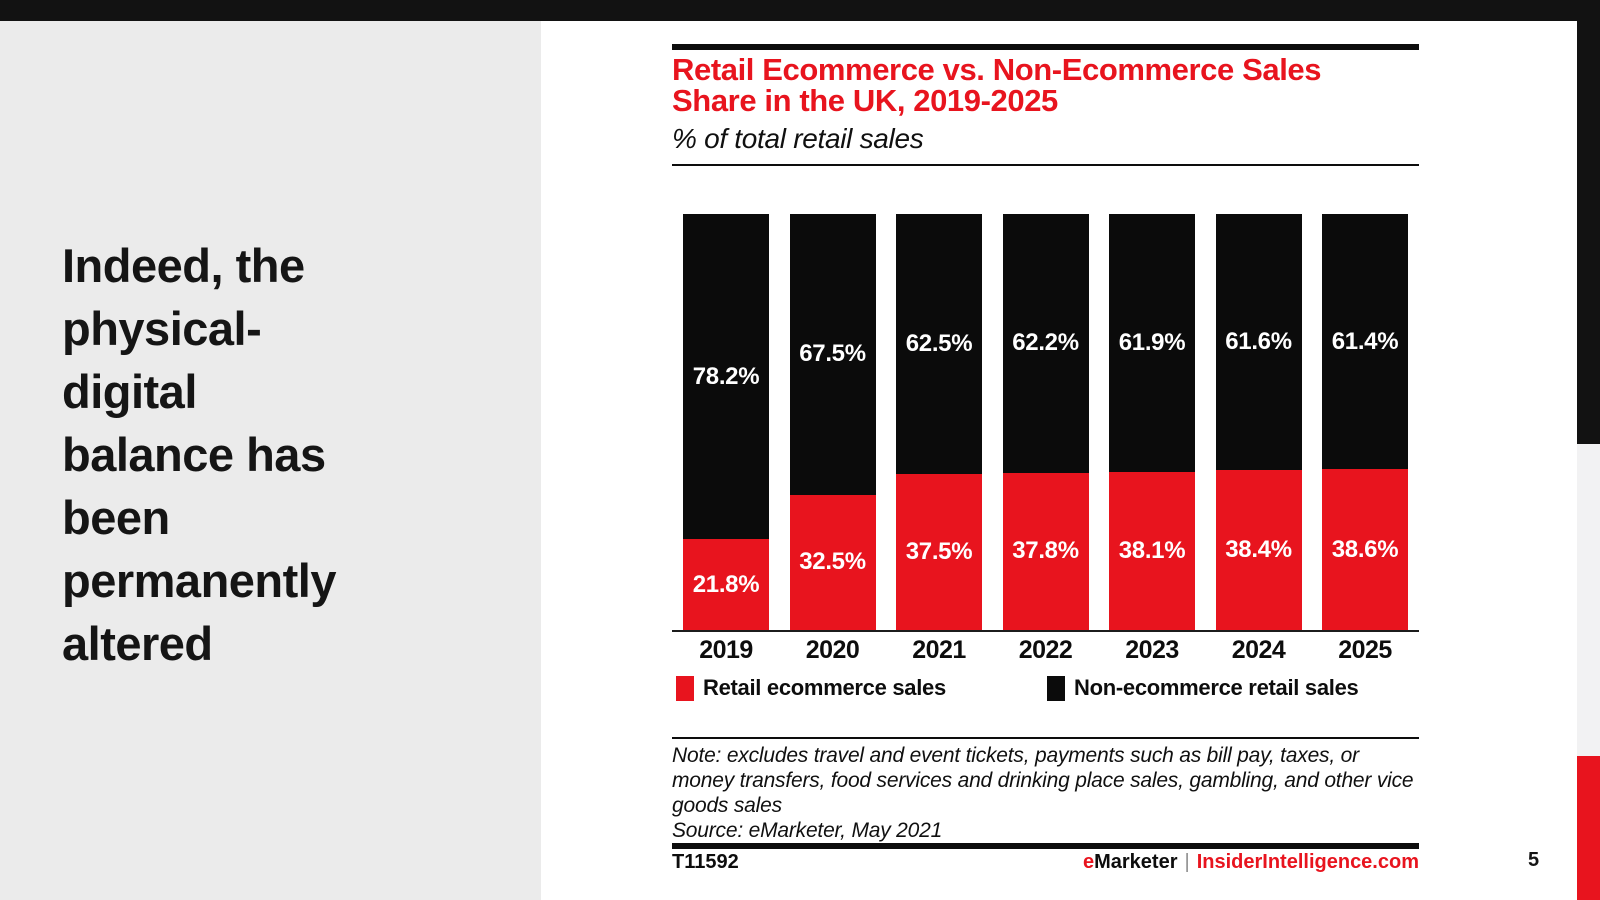 The width and height of the screenshot is (1600, 900). Describe the element at coordinates (1534, 860) in the screenshot. I see `page-number: 5` at that location.